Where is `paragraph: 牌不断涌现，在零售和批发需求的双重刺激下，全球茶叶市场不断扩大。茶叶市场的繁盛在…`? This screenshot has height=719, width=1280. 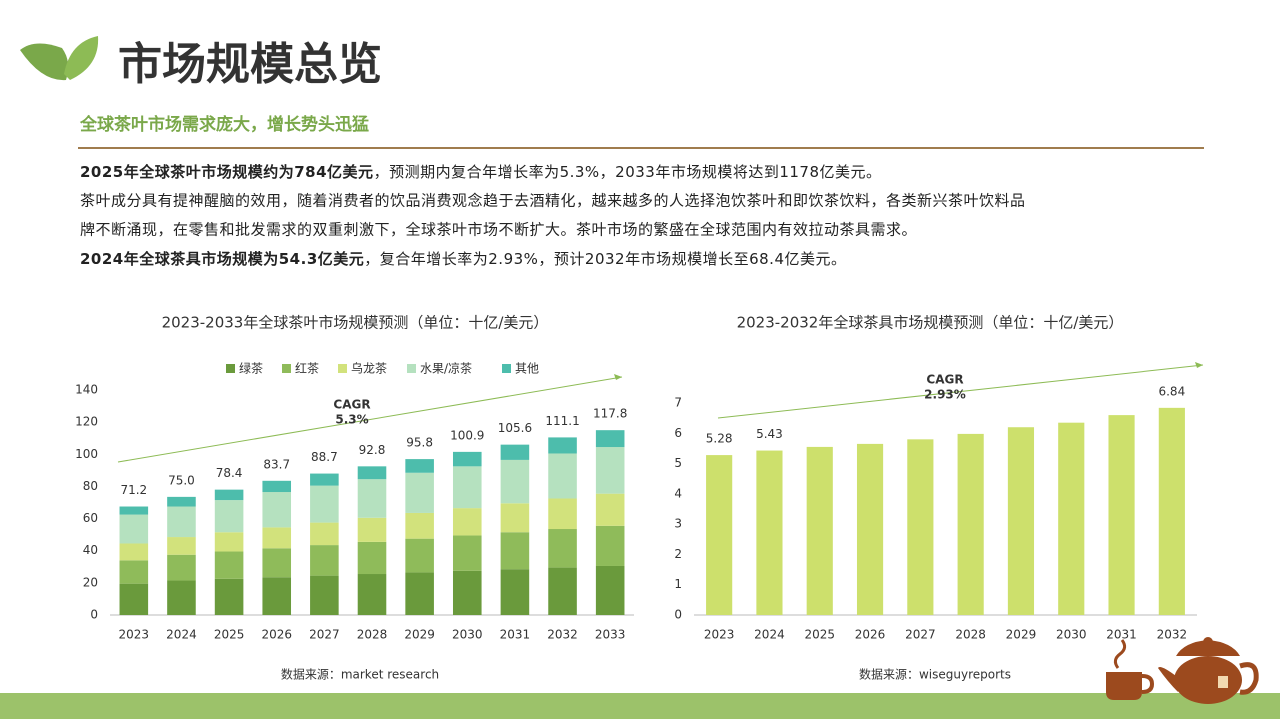
paragraph: 牌不断涌现，在零售和批发需求的双重刺激下，全球茶叶市场不断扩大。茶叶市场的繁盛在… is located at coordinates (498, 230).